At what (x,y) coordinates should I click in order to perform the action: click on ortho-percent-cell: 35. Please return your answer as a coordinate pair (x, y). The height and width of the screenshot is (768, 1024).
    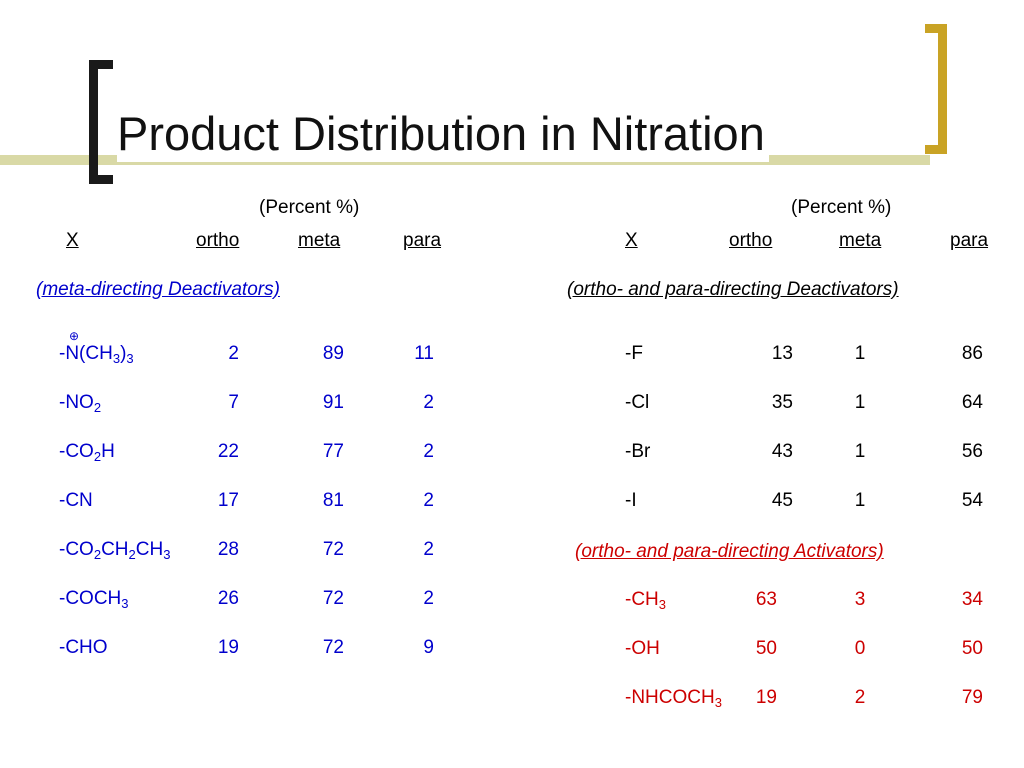
    Looking at the image, I should click on (782, 402).